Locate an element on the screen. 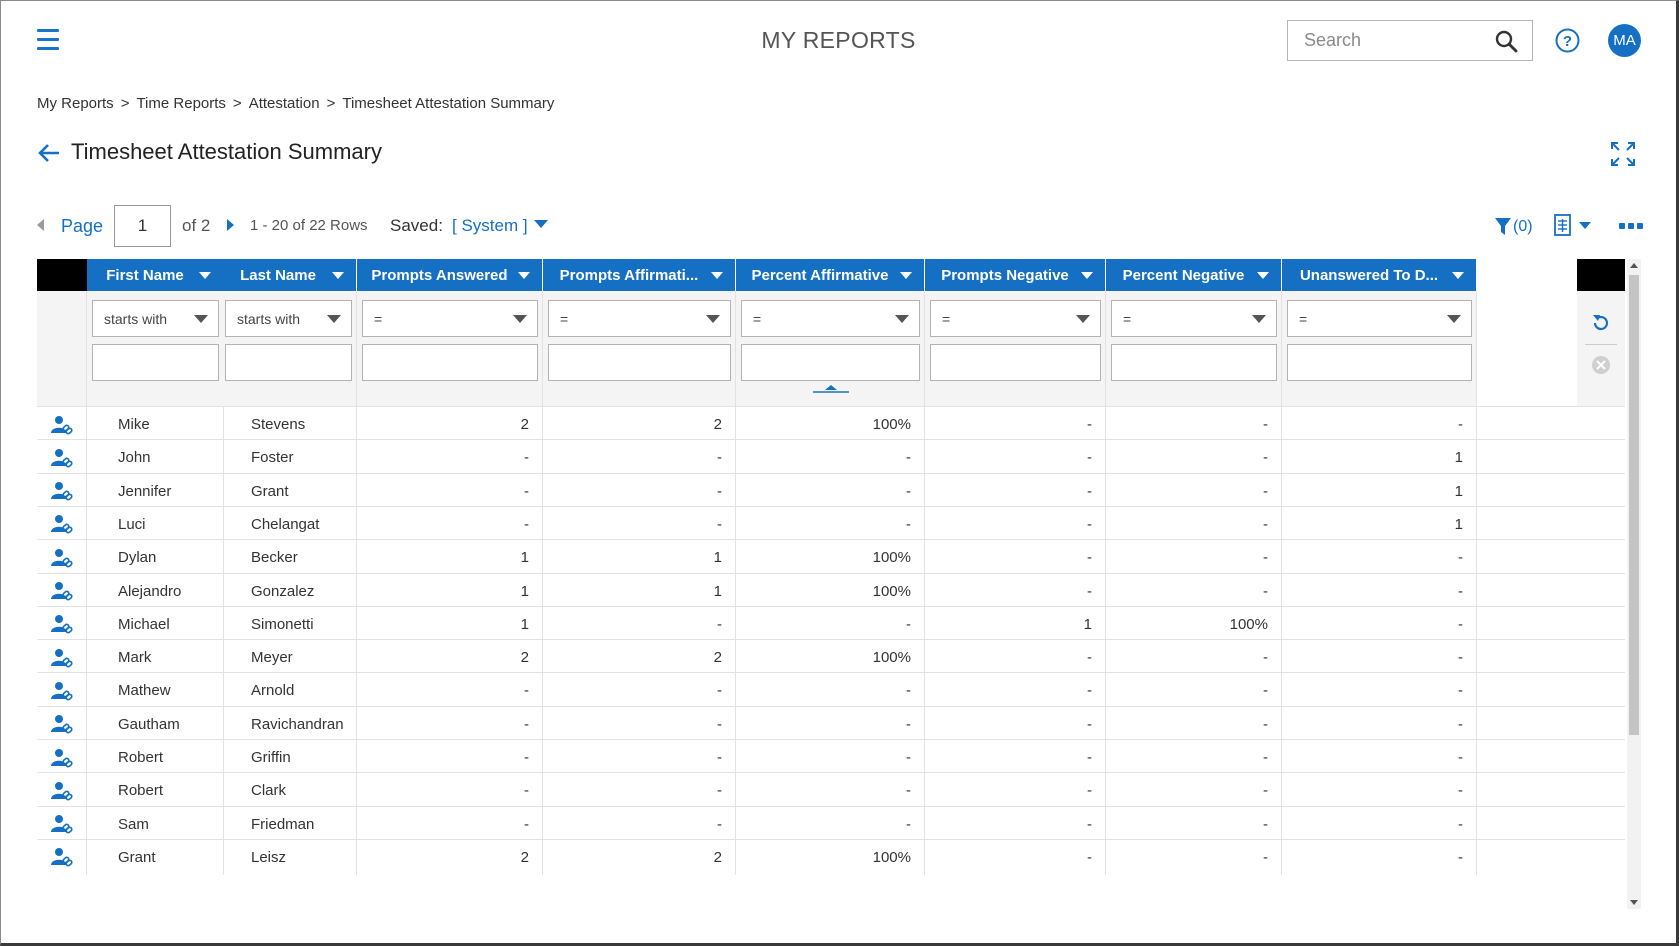  column-header: Prompts Answered is located at coordinates (450, 275).